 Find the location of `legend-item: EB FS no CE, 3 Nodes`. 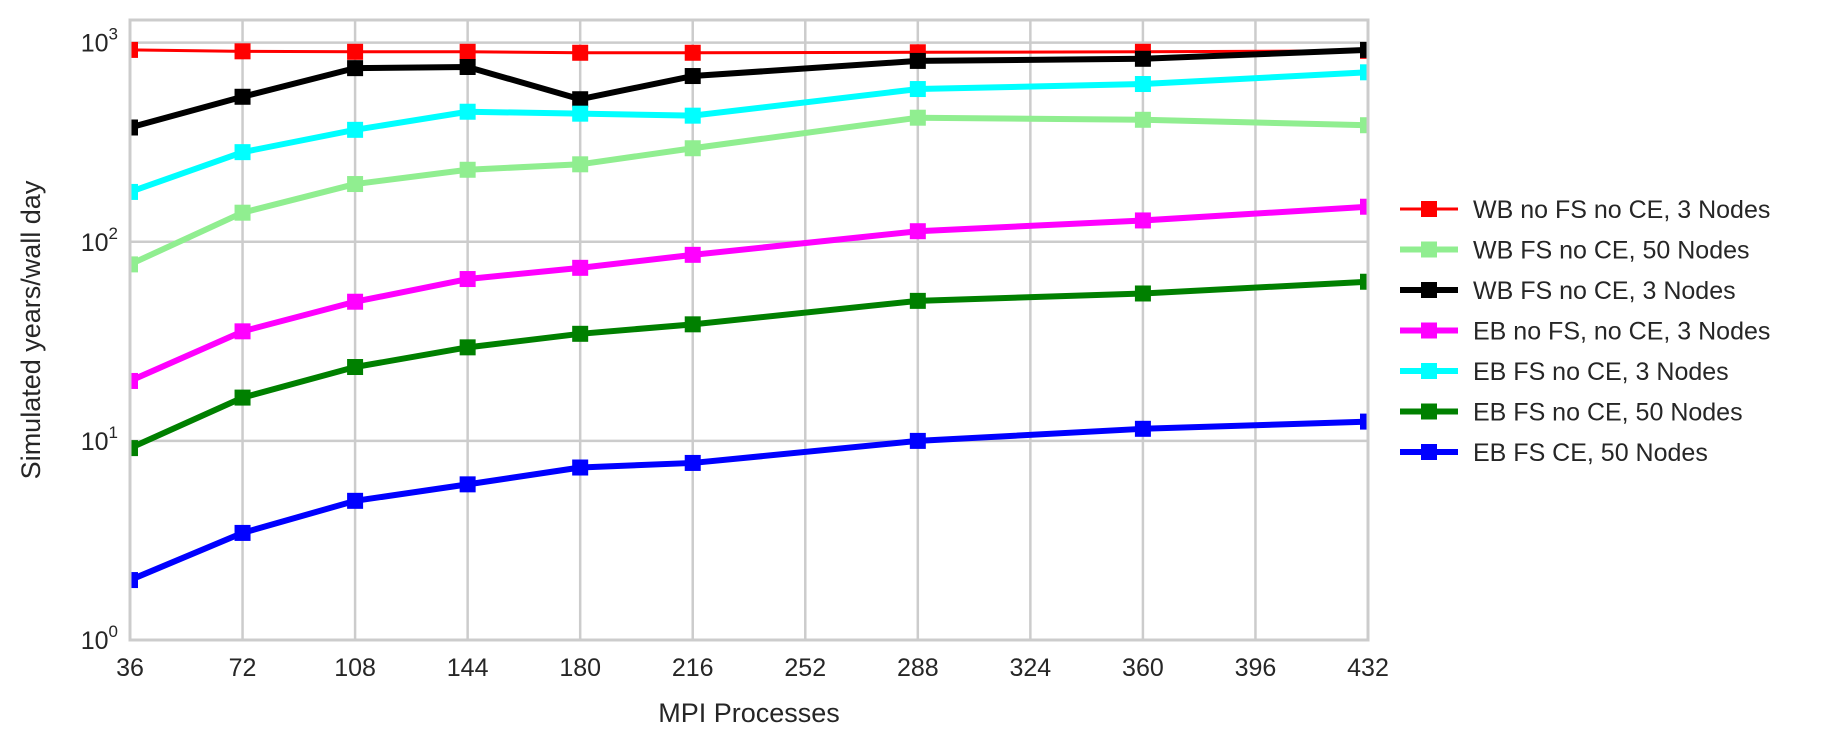

legend-item: EB FS no CE, 3 Nodes is located at coordinates (1564, 372).